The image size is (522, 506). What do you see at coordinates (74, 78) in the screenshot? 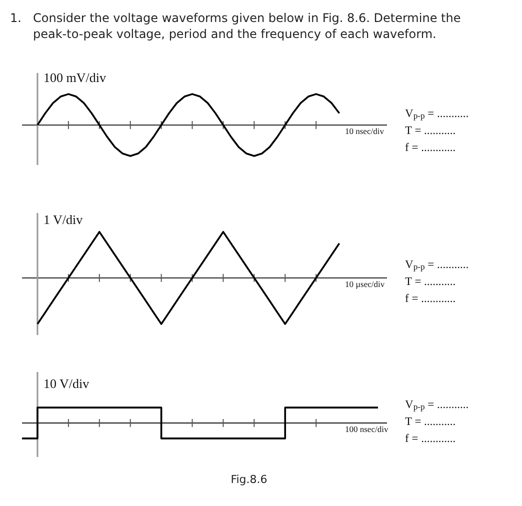
I see `y-axis-title: 100 mV/div` at bounding box center [74, 78].